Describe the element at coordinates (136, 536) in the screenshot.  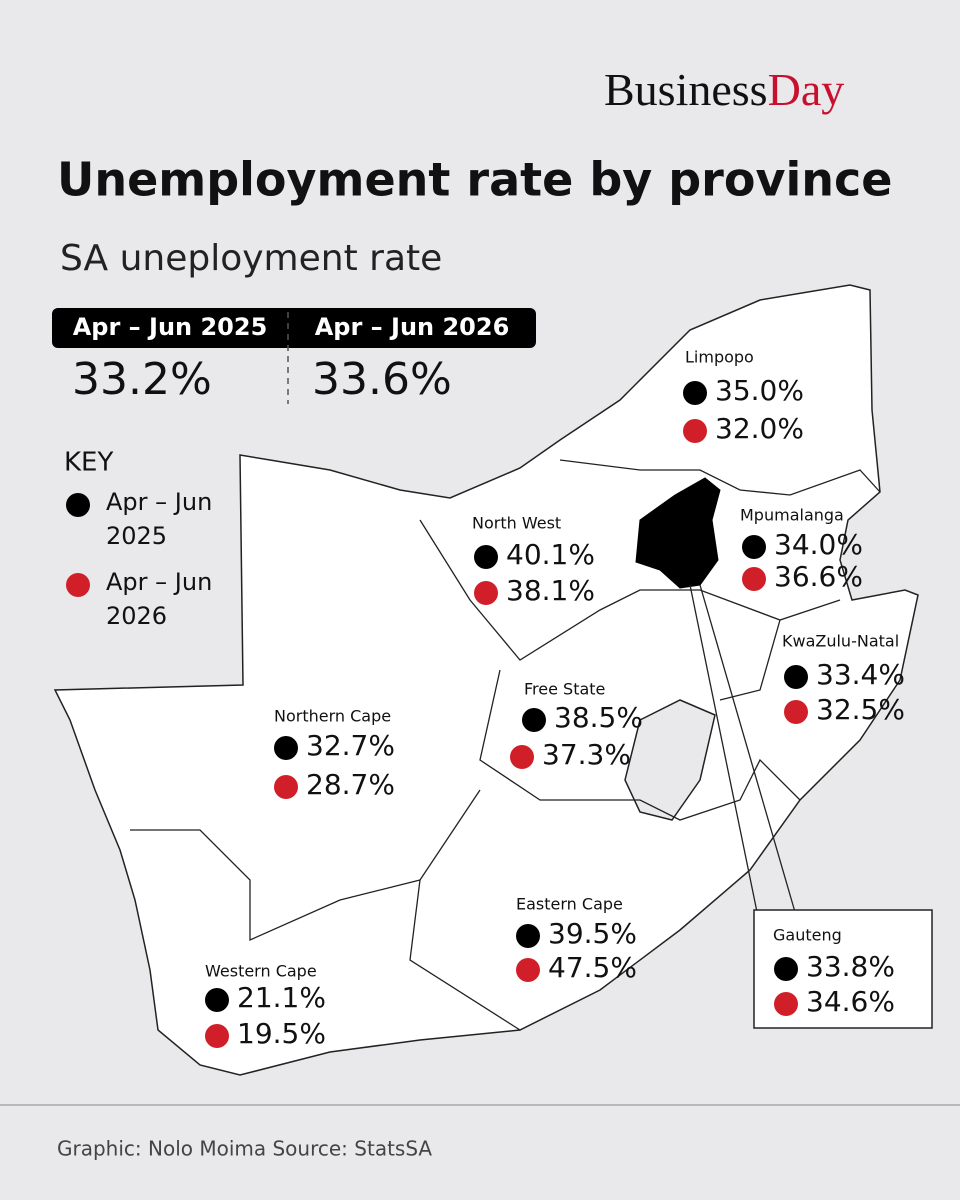
I see `key-year: 2025` at that location.